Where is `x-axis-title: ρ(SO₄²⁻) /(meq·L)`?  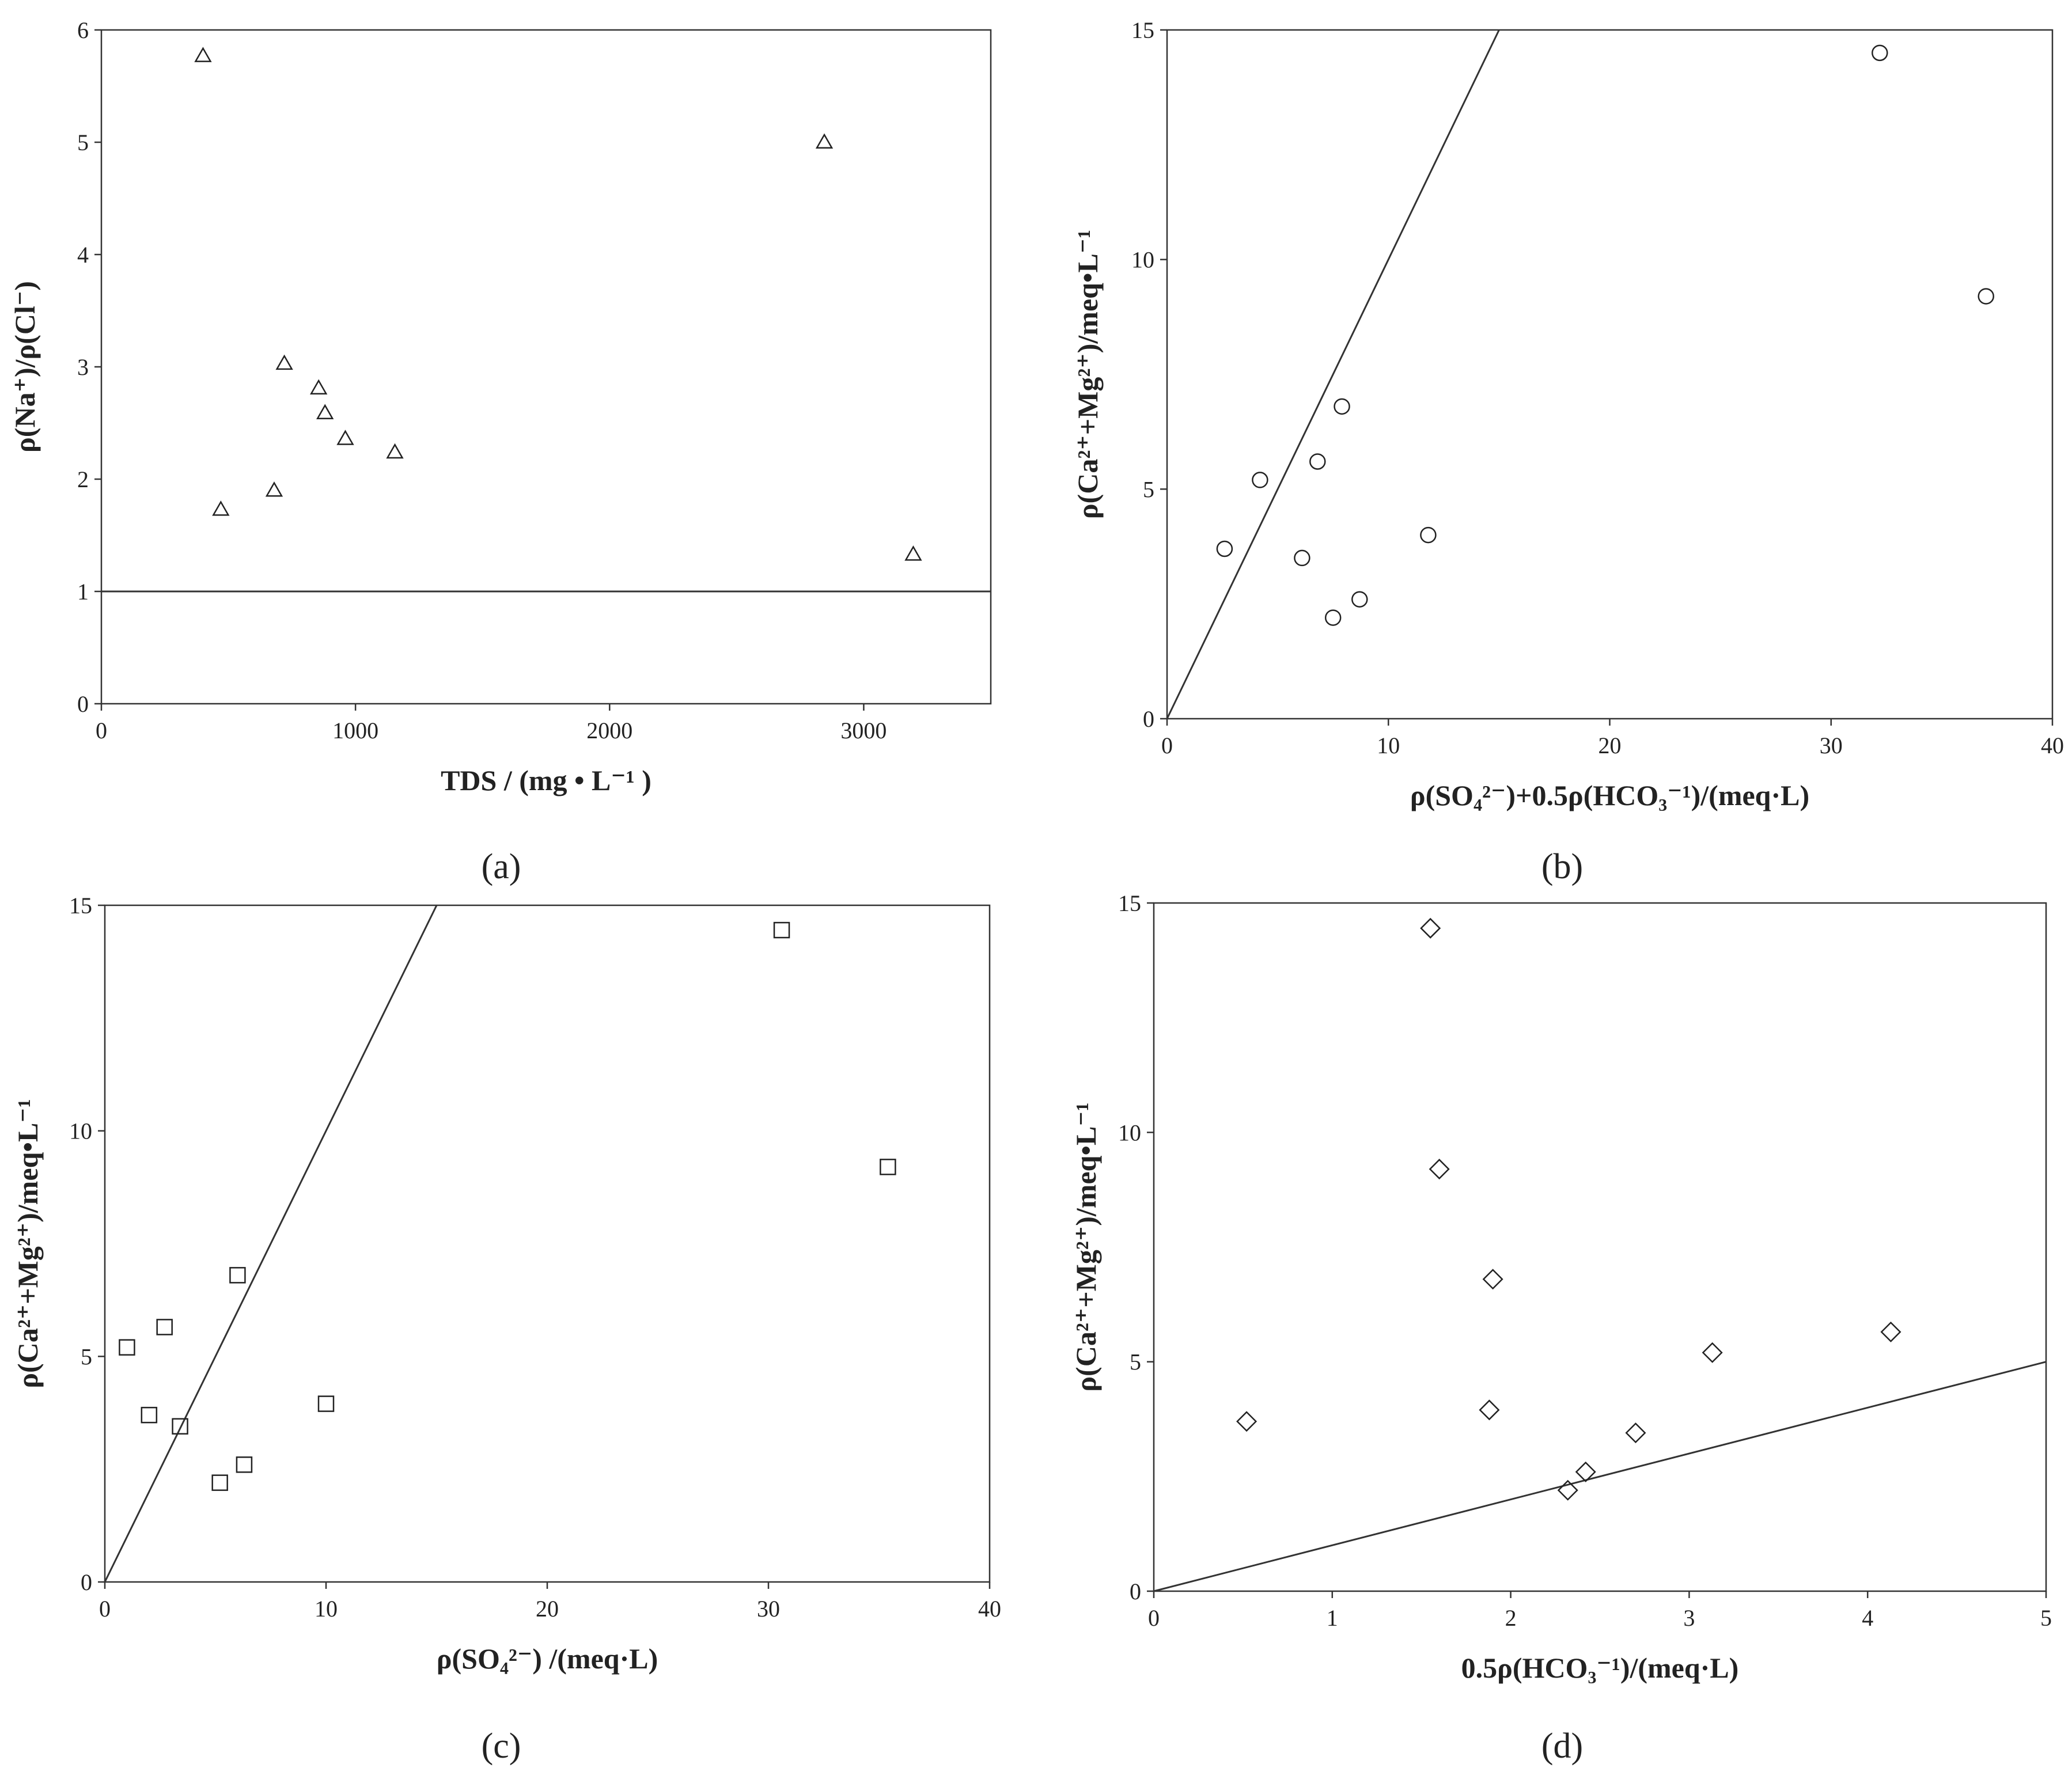 x-axis-title: ρ(SO₄²⁻) /(meq·L) is located at coordinates (547, 1658).